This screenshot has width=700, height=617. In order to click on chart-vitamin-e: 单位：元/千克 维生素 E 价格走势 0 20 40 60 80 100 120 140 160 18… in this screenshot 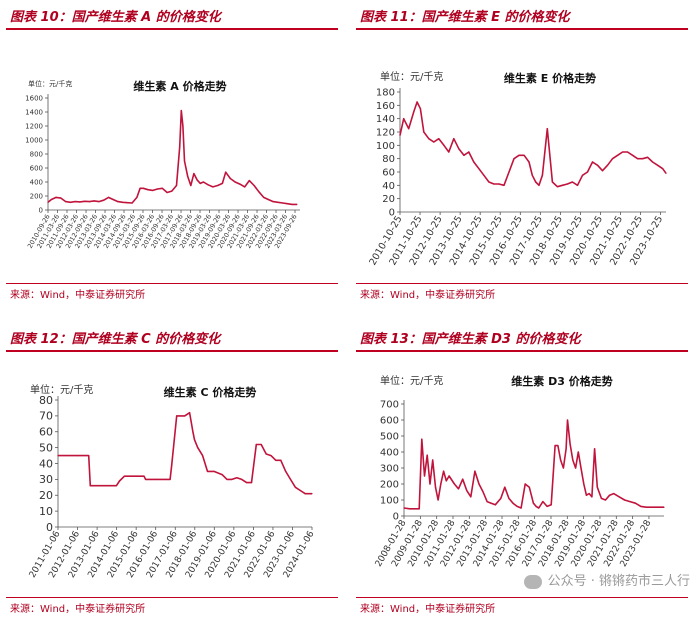, I will do `click(517, 168)`.